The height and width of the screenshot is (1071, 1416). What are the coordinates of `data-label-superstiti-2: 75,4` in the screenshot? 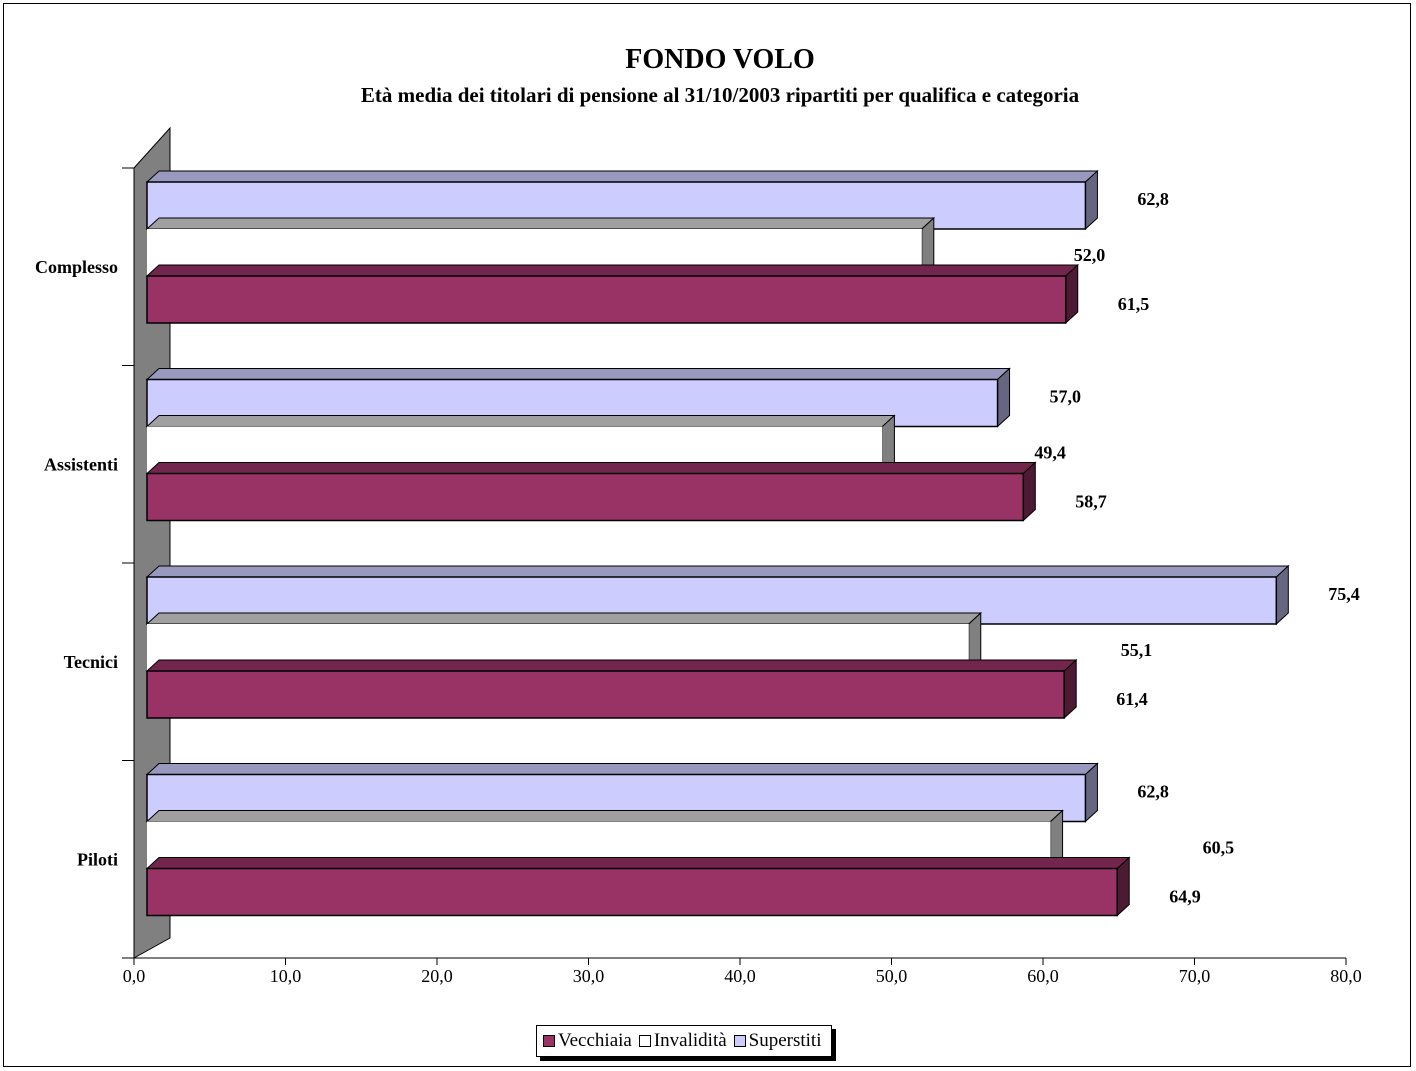 It's located at (1344, 594).